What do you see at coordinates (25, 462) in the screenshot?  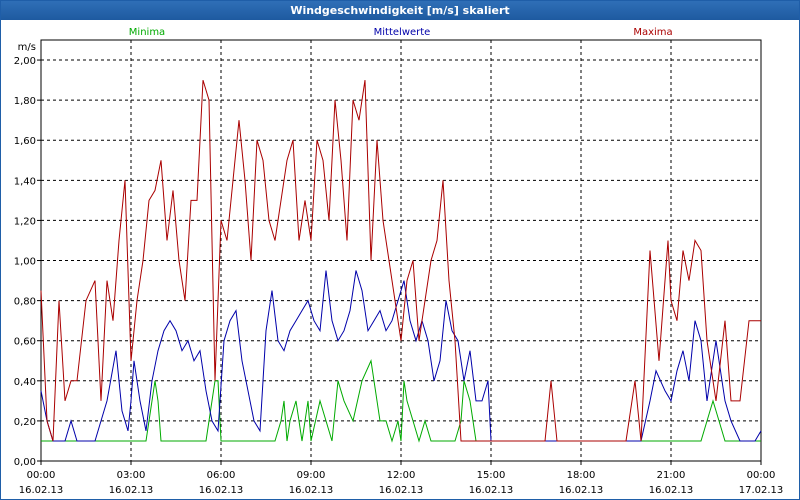 I see `y-tick-label: 0,00` at bounding box center [25, 462].